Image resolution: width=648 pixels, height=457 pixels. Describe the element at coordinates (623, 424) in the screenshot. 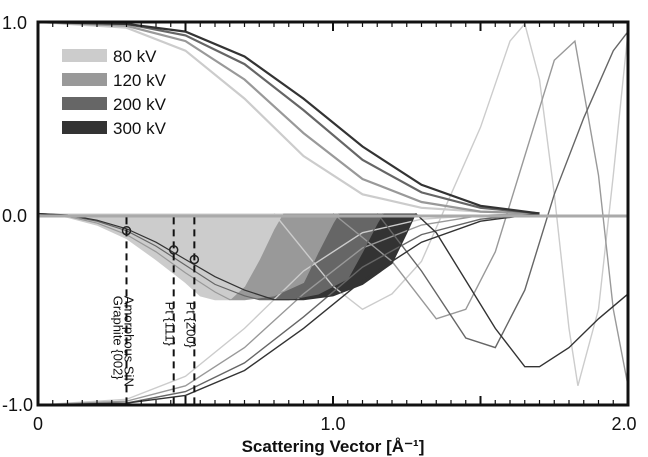

I see `x-tick-label-2: 2.0` at that location.